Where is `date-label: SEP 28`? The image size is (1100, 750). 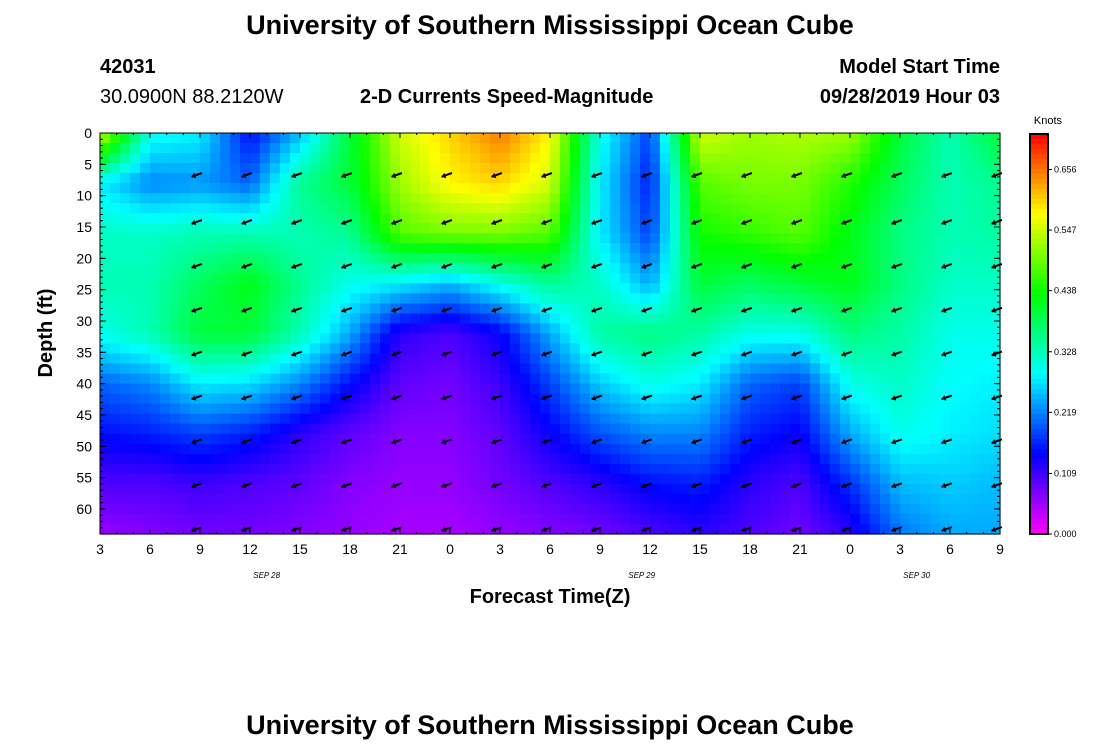
date-label: SEP 28 is located at coordinates (266, 575).